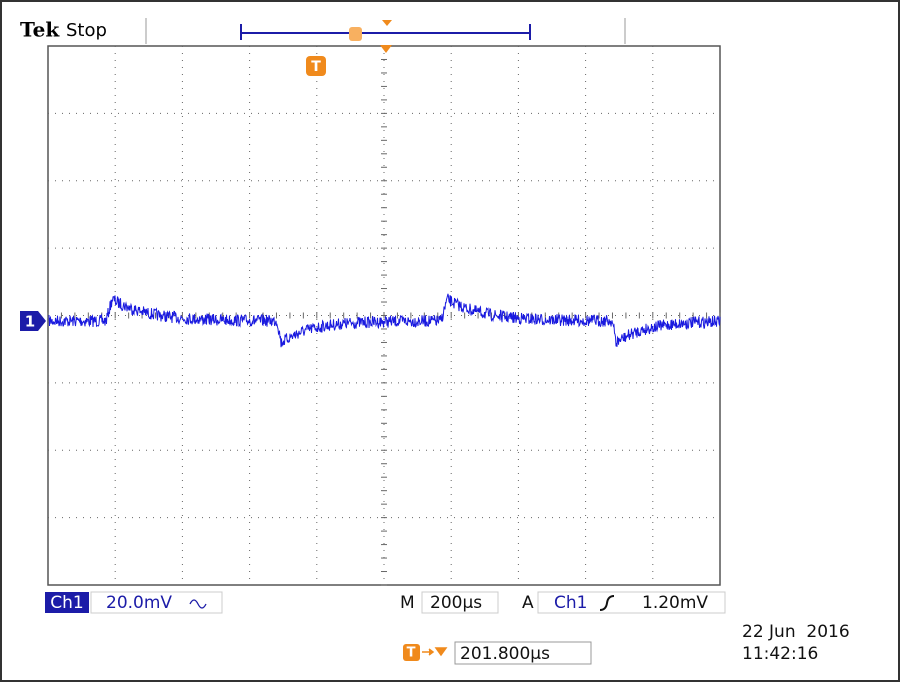 The width and height of the screenshot is (900, 686). I want to click on trigger-level: 1.20mV, so click(675, 603).